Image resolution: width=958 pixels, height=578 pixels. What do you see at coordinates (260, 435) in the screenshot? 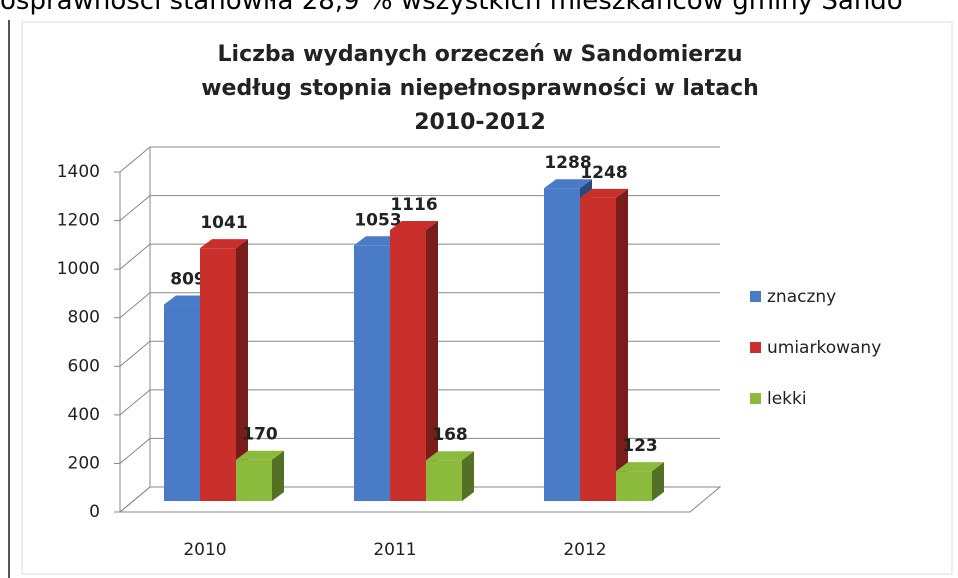
I see `data-label: 170` at bounding box center [260, 435].